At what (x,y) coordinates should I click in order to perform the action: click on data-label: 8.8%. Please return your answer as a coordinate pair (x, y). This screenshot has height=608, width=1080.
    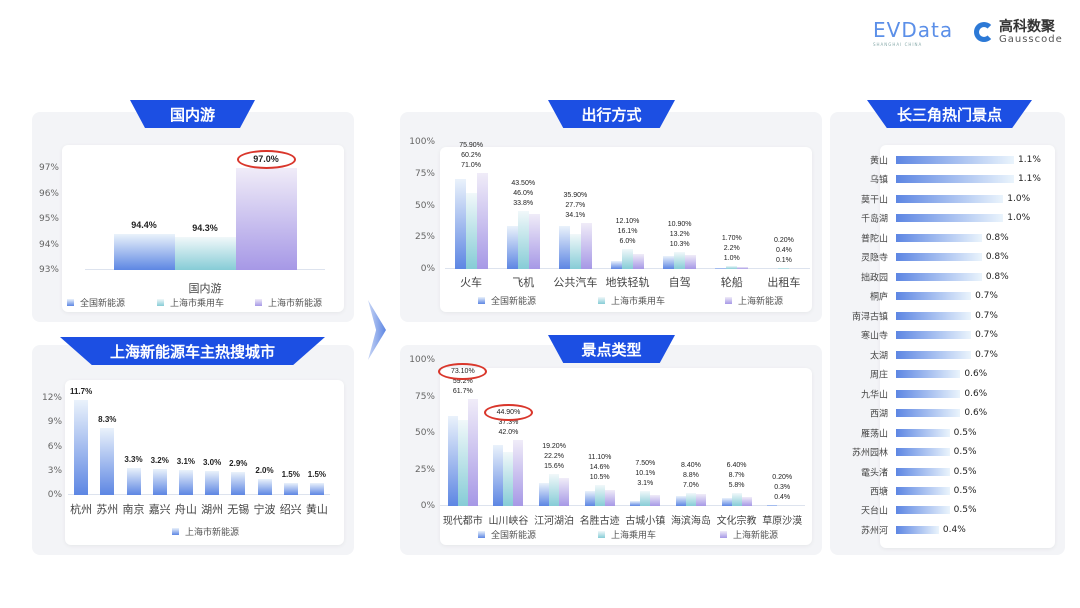
    Looking at the image, I should click on (690, 476).